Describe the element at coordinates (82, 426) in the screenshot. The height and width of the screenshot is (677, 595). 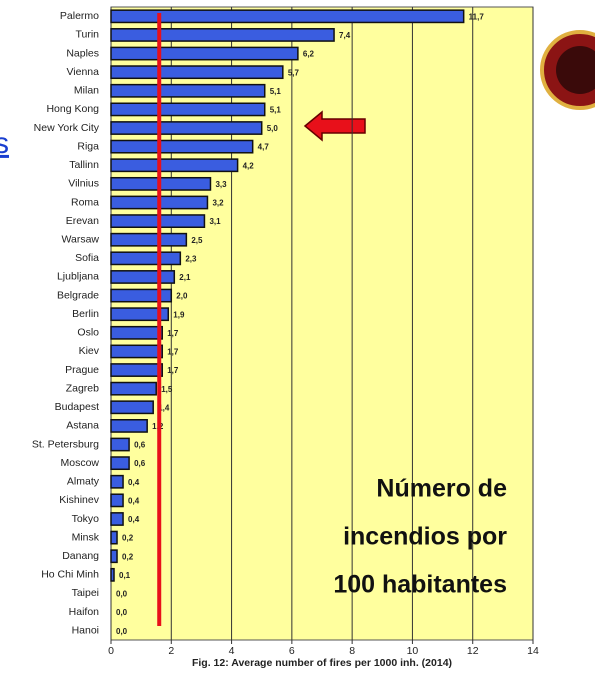
I see `y-tick-label: Astana` at that location.